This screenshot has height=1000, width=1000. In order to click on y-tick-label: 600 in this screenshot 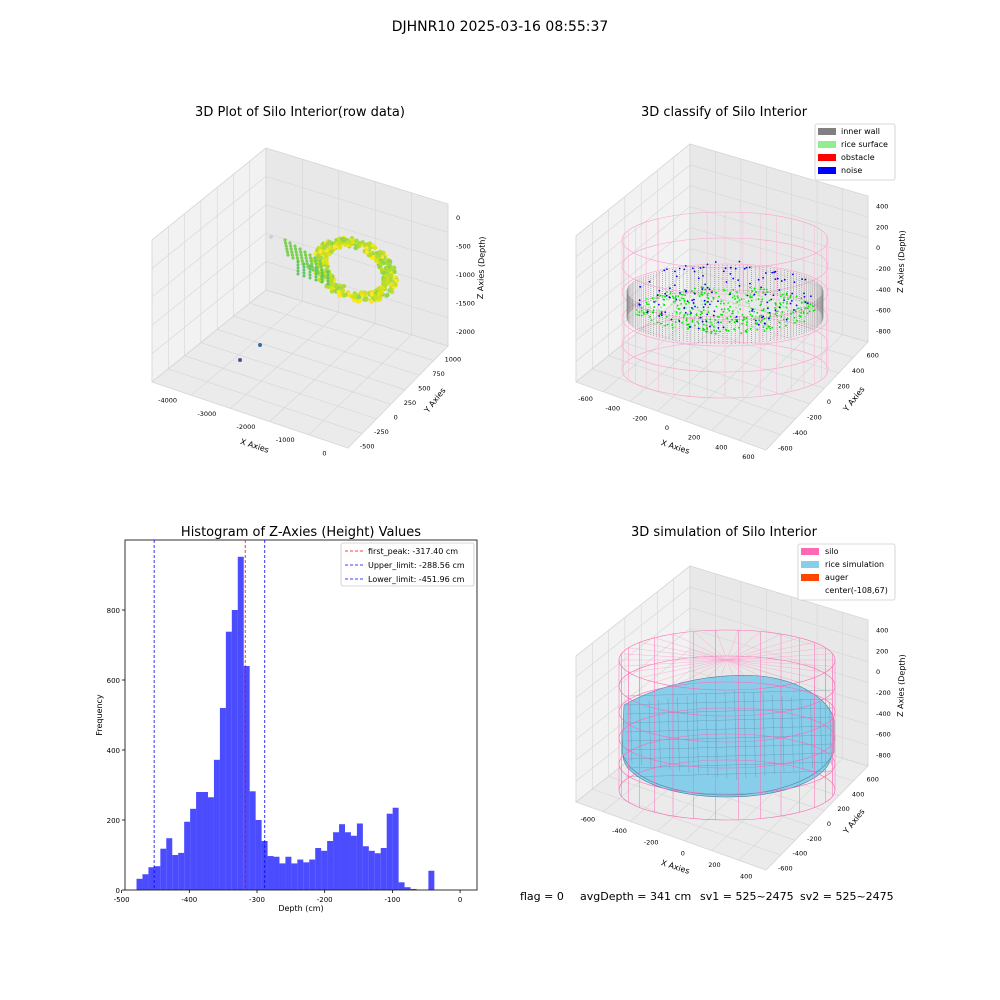, I will do `click(873, 356)`.